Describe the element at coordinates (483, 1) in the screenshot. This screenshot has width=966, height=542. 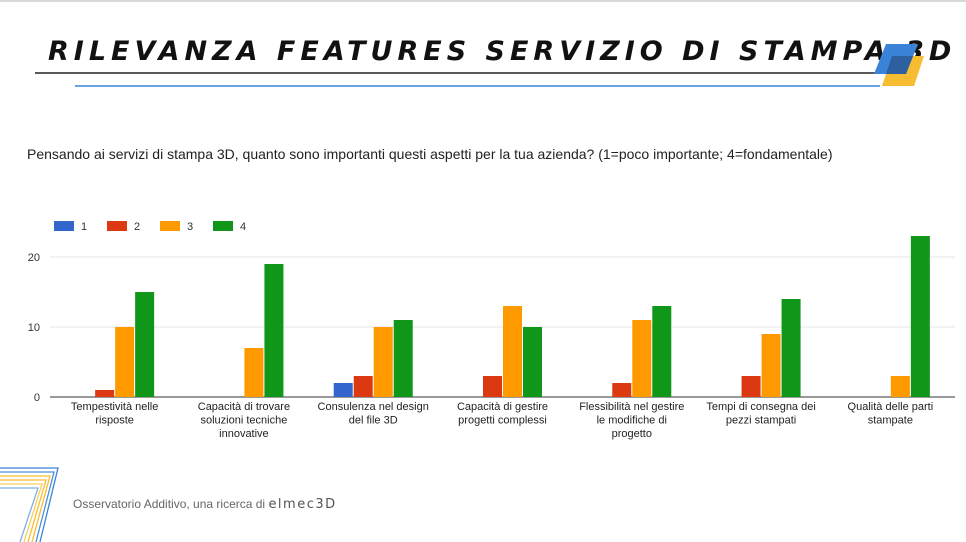
I see `top-border` at that location.